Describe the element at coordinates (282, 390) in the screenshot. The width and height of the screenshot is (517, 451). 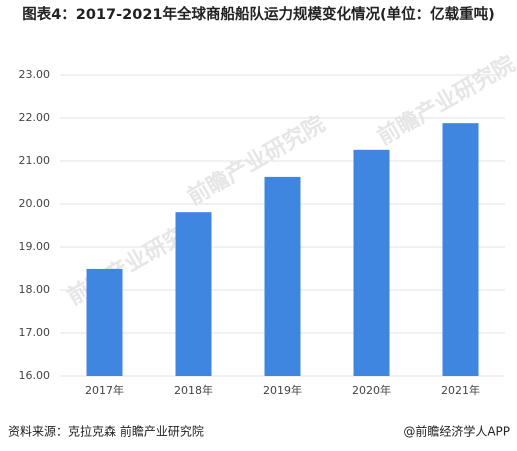
I see `x-tick-label: 2019年` at that location.